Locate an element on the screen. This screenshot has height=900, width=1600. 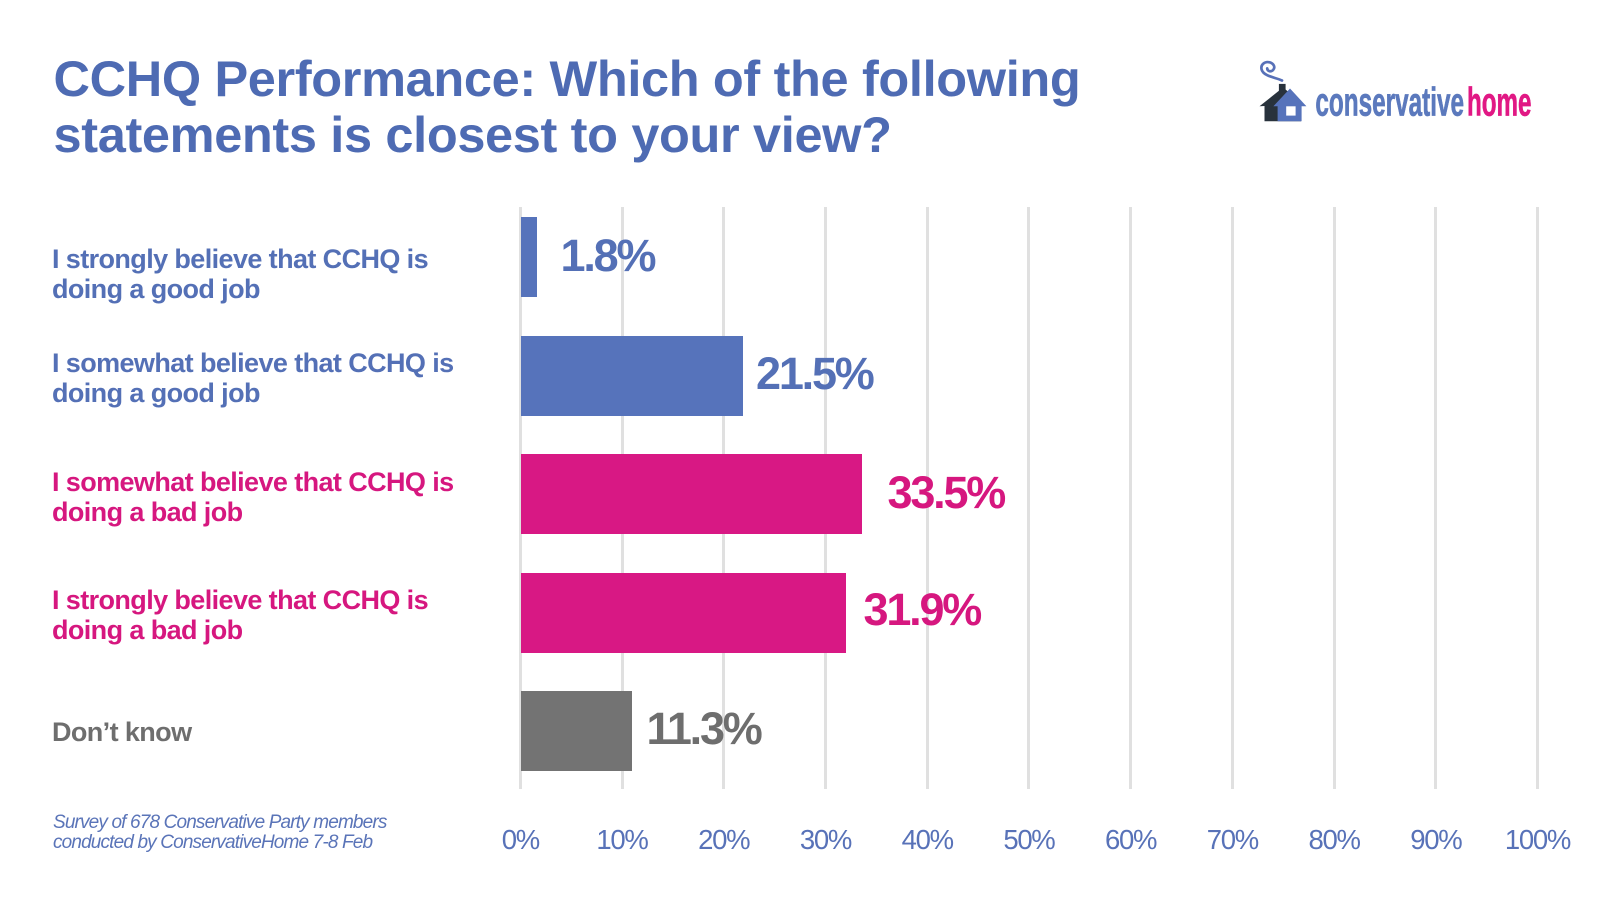
svg-text: home is located at coordinates (1499, 102).